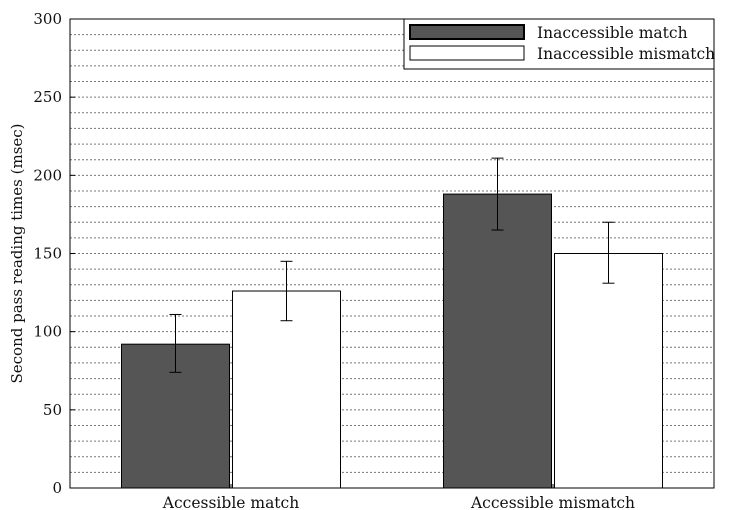  I want to click on y-tick-label: 200, so click(47, 175).